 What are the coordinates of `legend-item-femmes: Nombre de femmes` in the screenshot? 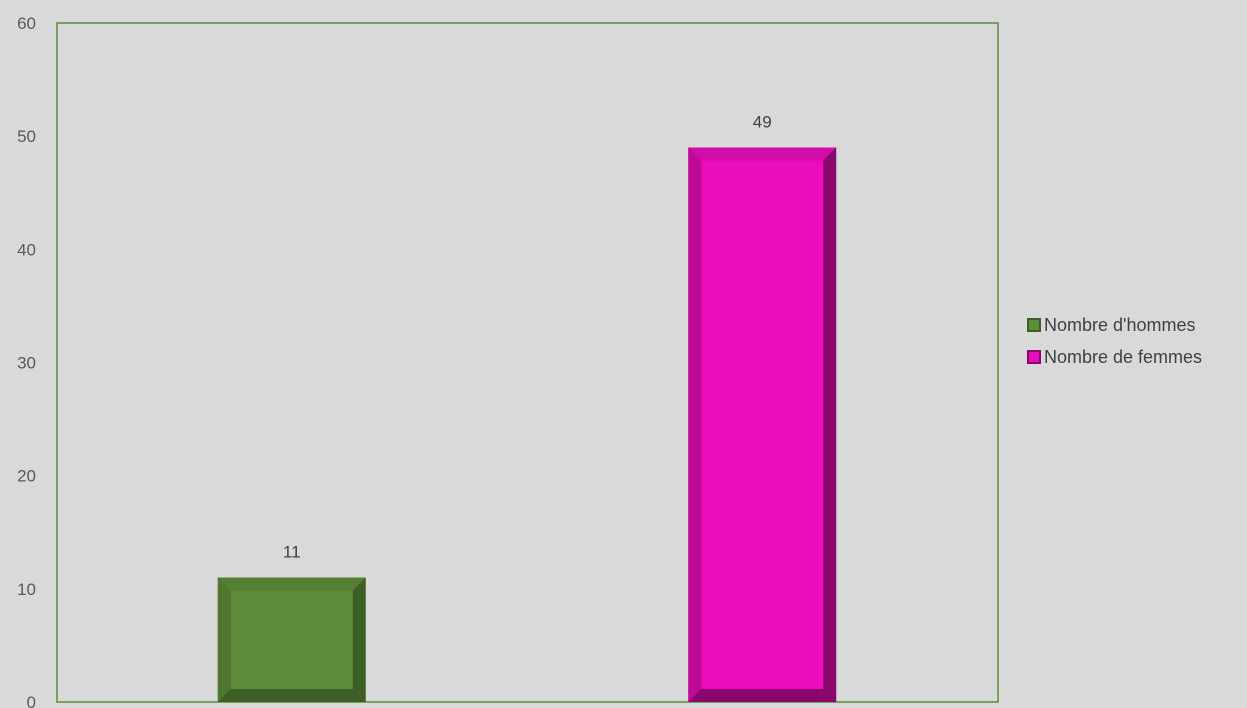 It's located at (1114, 357).